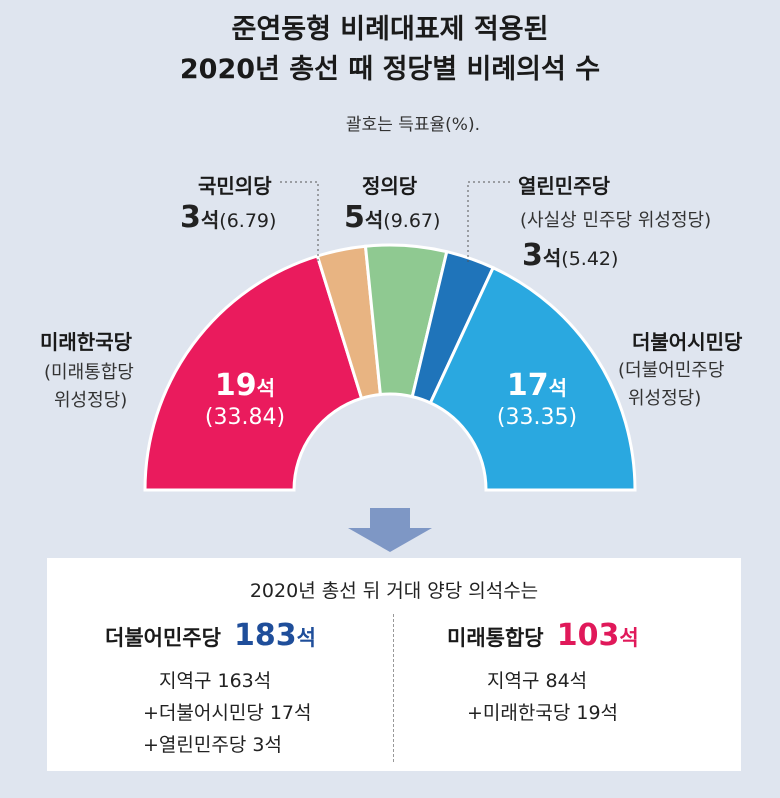 The width and height of the screenshot is (780, 798). What do you see at coordinates (89, 372) in the screenshot?
I see `label-mirae-sub1: (미래통합당` at bounding box center [89, 372].